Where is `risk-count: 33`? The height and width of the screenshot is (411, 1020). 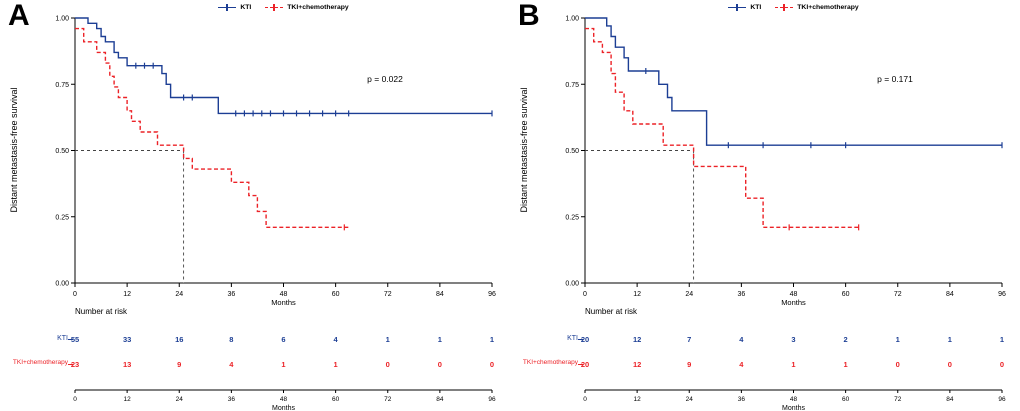
risk-count: 33 is located at coordinates (127, 339).